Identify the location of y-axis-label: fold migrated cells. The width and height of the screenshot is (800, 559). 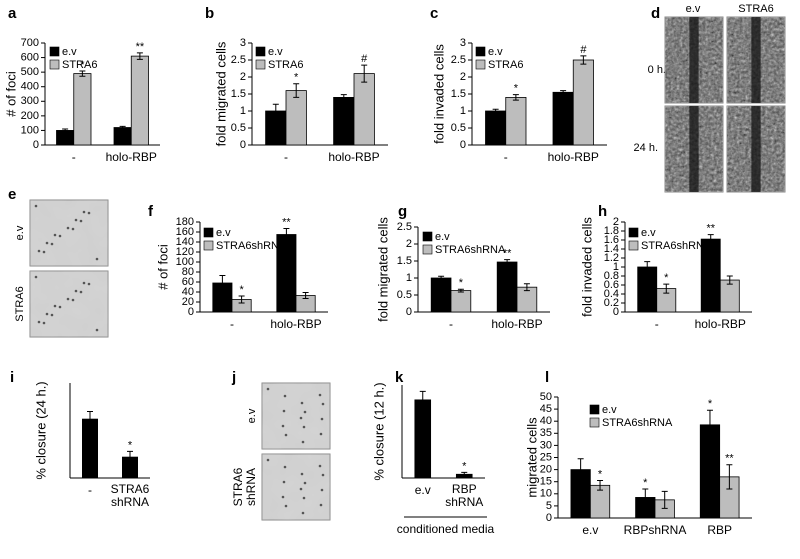
(220, 93).